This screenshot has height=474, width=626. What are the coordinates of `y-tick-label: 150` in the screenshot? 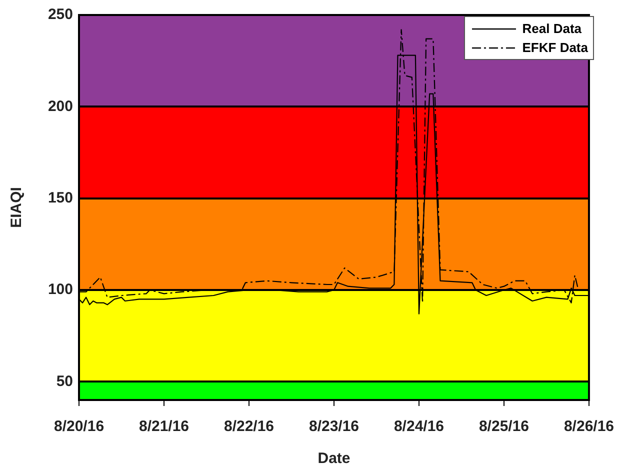 It's located at (60, 197).